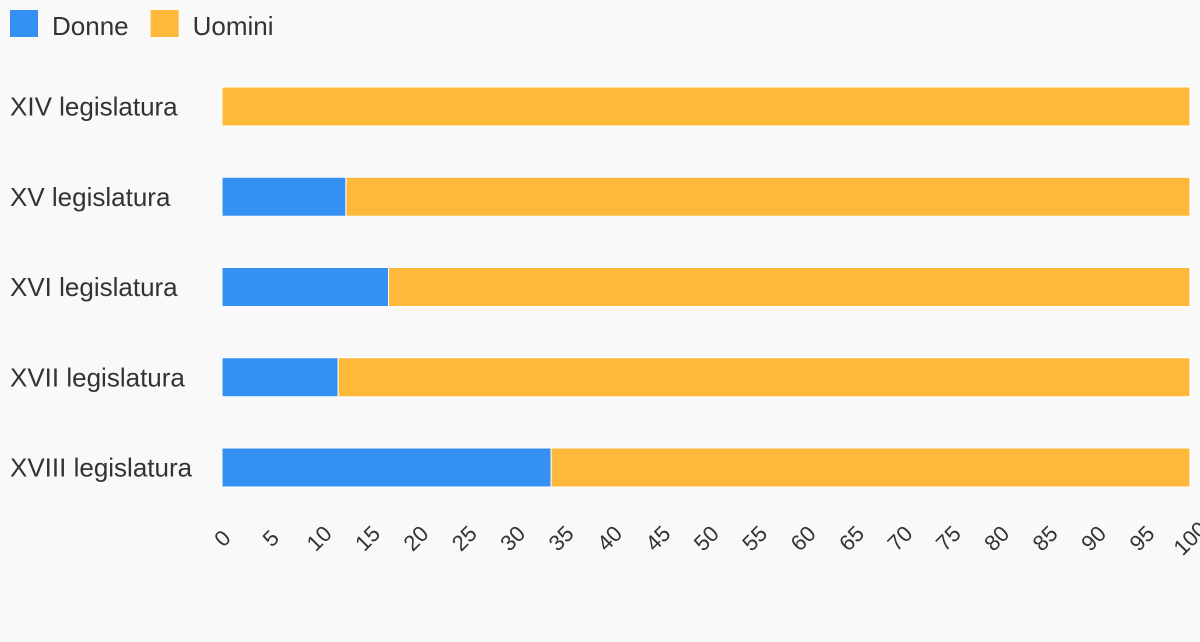 Image resolution: width=1200 pixels, height=642 pixels. I want to click on x-tick-label: 100, so click(1184, 539).